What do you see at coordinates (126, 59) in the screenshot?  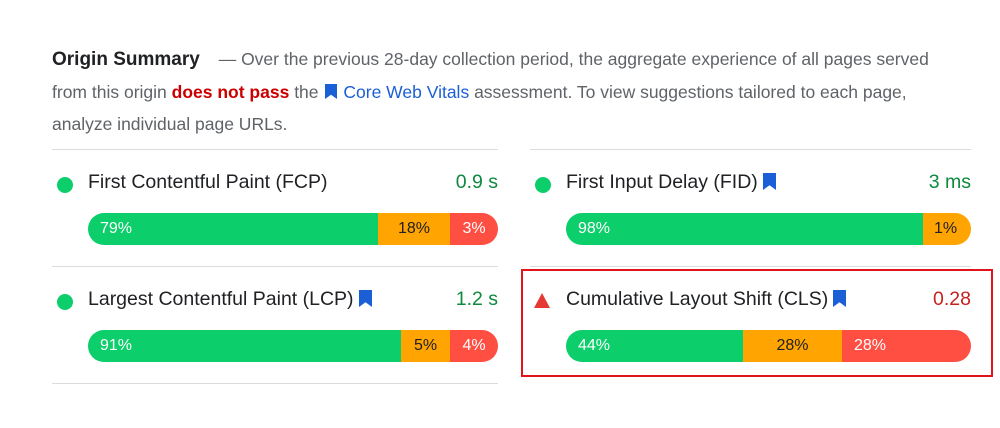 I see `origin-summary-title: Origin Summary` at bounding box center [126, 59].